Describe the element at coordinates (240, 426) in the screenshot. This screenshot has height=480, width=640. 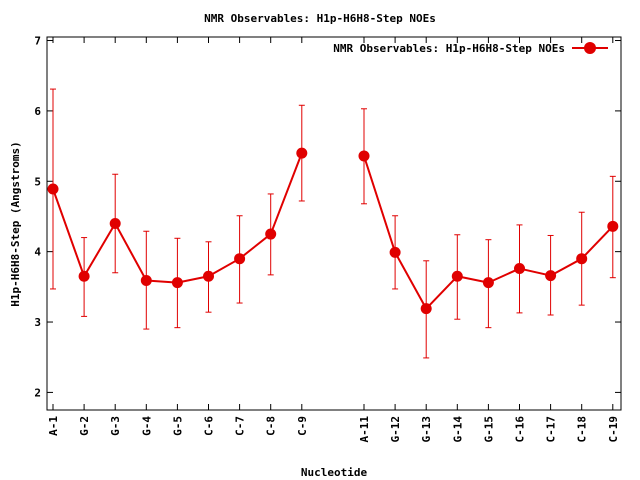
I see `x-tick-label: C-7` at that location.